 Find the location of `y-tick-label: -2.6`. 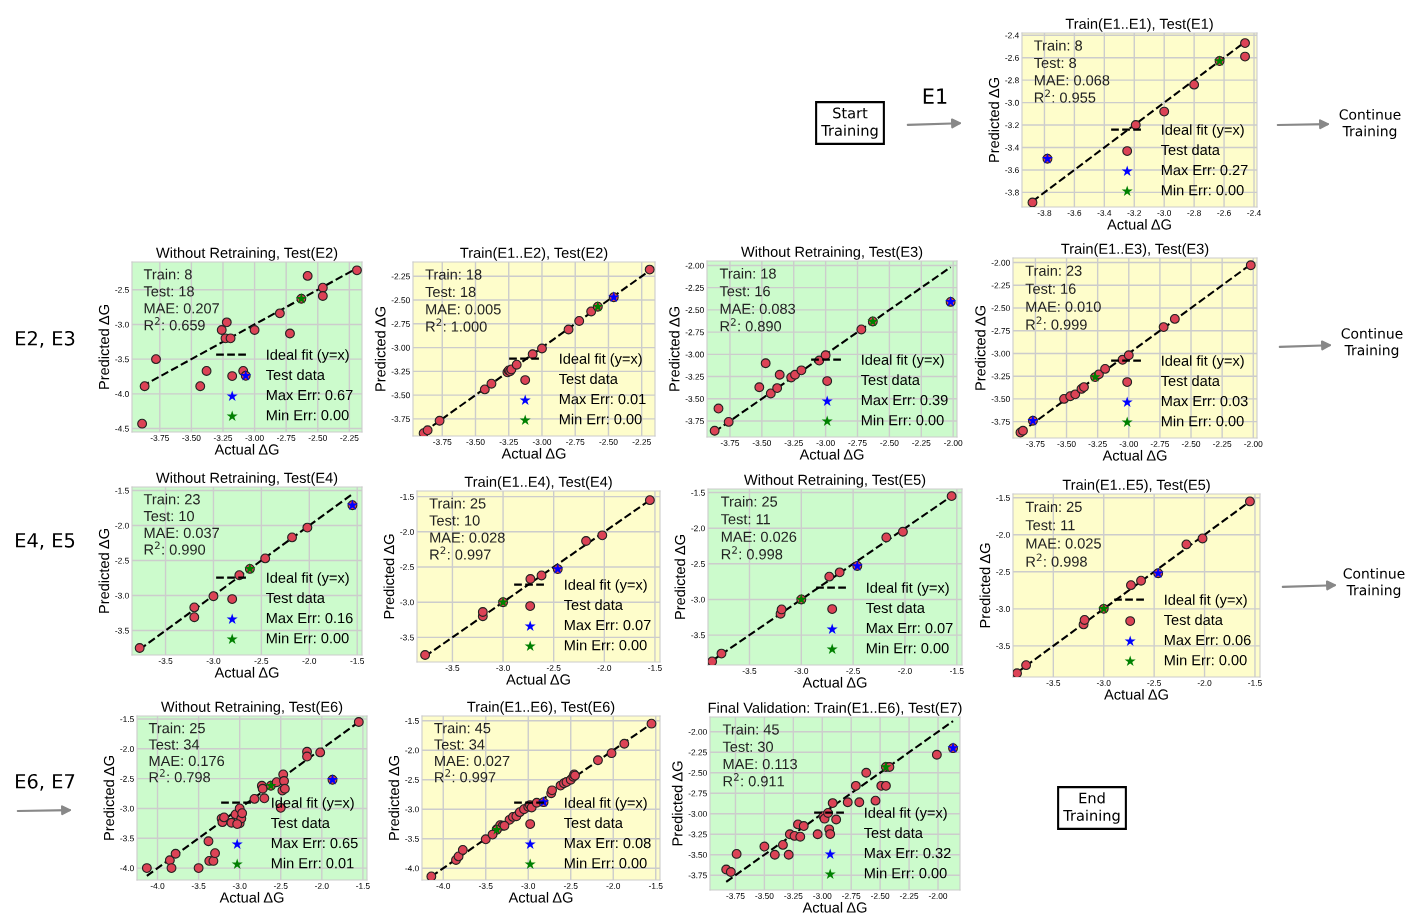

y-tick-label: -2.6 is located at coordinates (1012, 57).